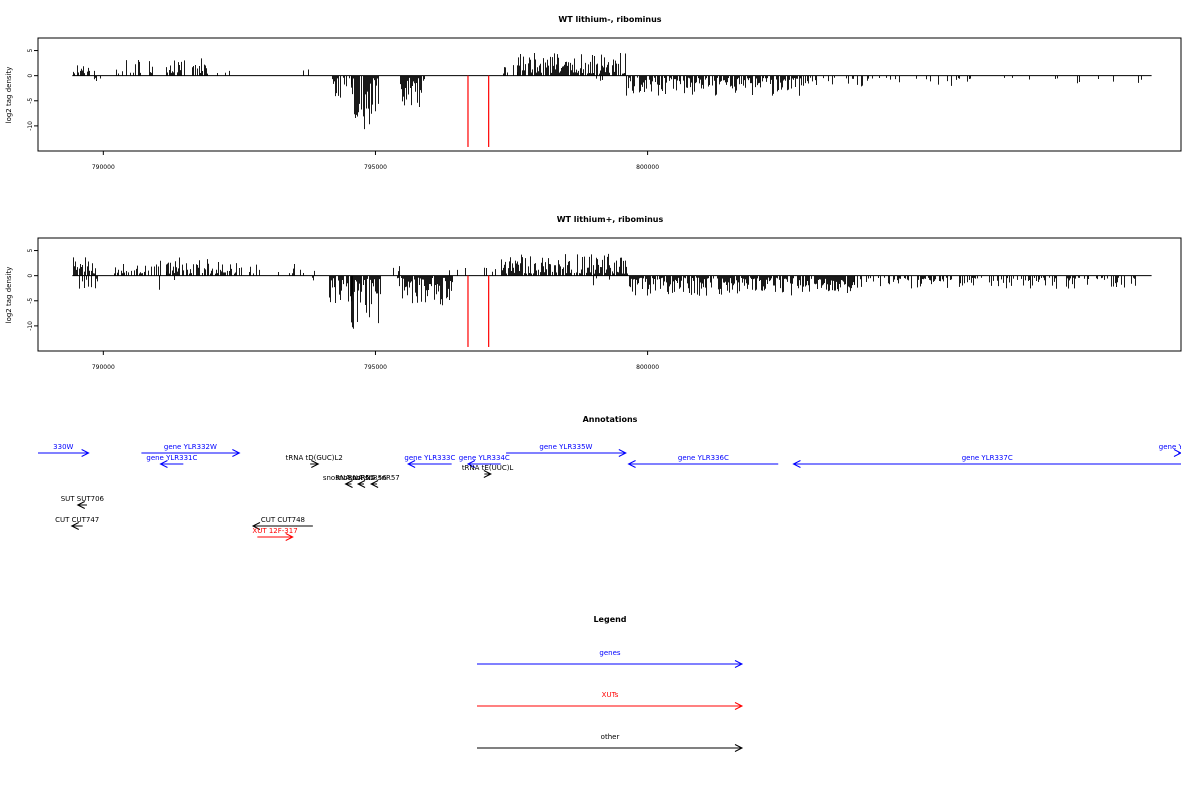 The width and height of the screenshot is (1200, 800). I want to click on annotation-label: gene YLR33, so click(1179, 447).